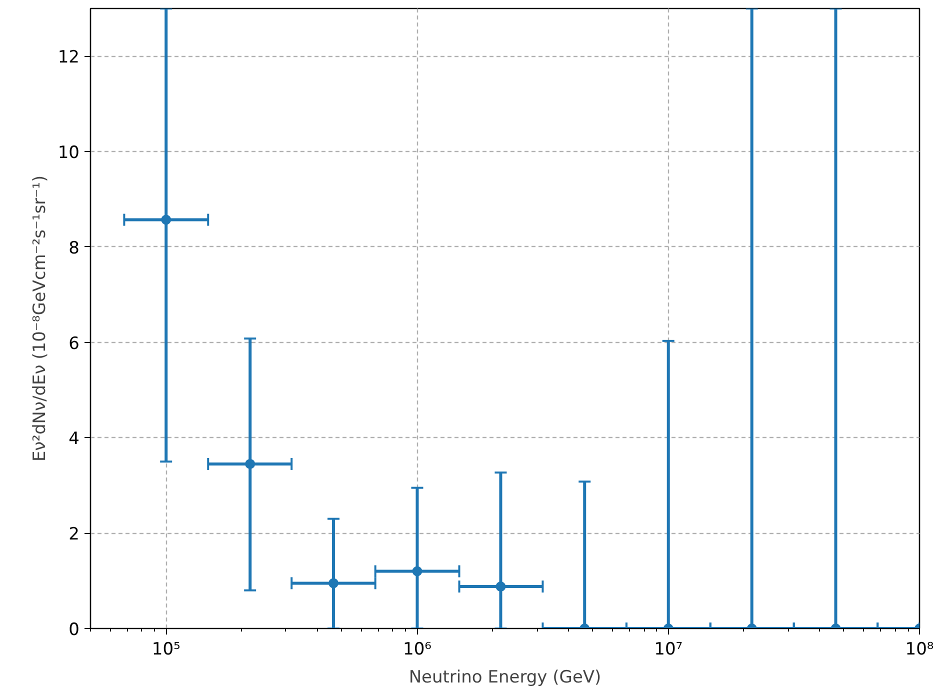 This screenshot has width=941, height=698. What do you see at coordinates (74, 344) in the screenshot?
I see `y-tick-label: 6` at bounding box center [74, 344].